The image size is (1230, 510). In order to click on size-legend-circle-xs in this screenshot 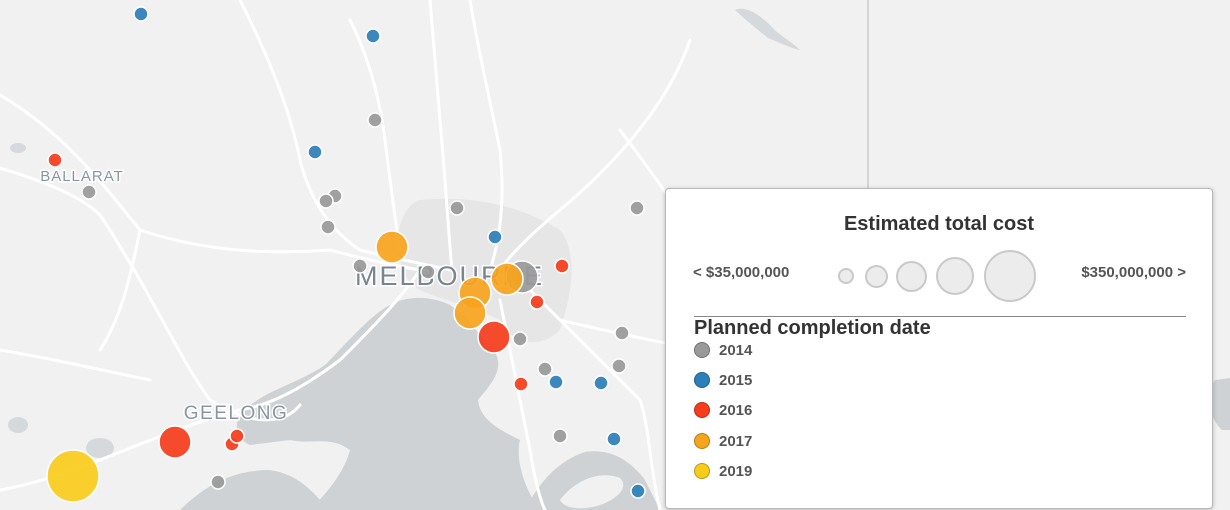, I will do `click(846, 276)`.